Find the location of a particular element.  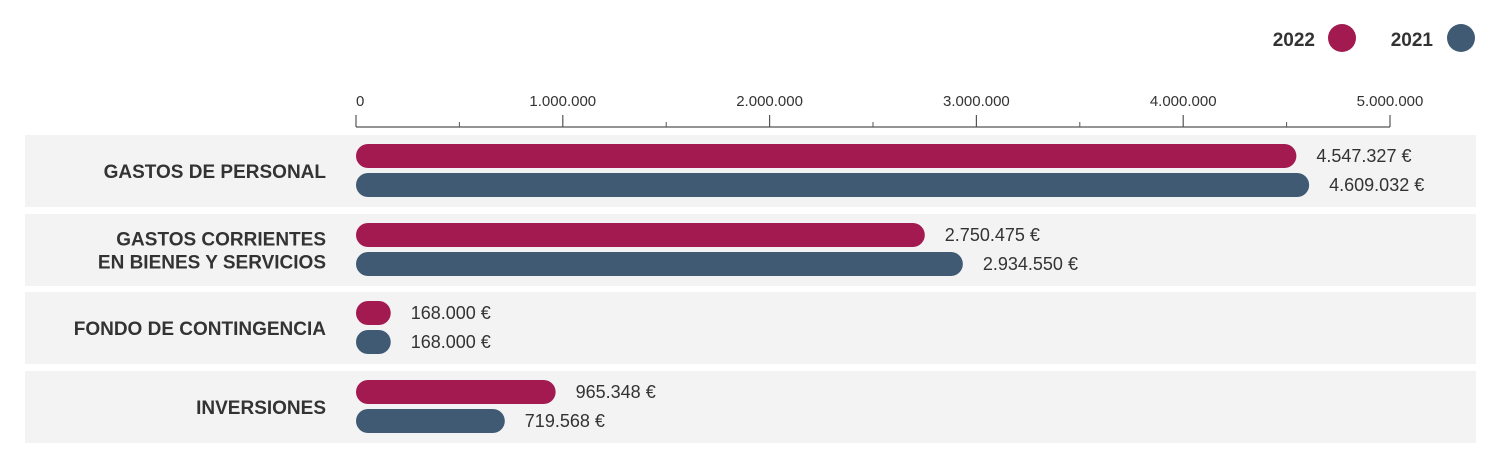

x-axis-tick-label: 2.000.000 is located at coordinates (769, 101).